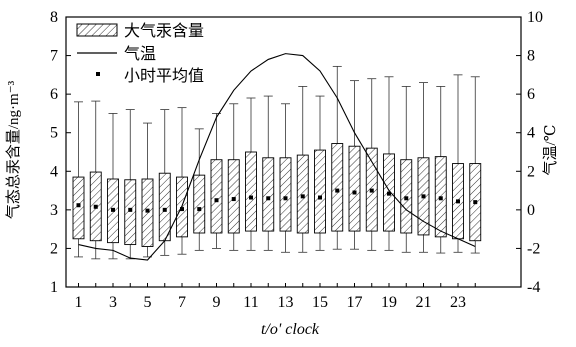 Image resolution: width=576 pixels, height=347 pixels. Describe the element at coordinates (533, 248) in the screenshot. I see `y-right-tick-label: -2` at that location.